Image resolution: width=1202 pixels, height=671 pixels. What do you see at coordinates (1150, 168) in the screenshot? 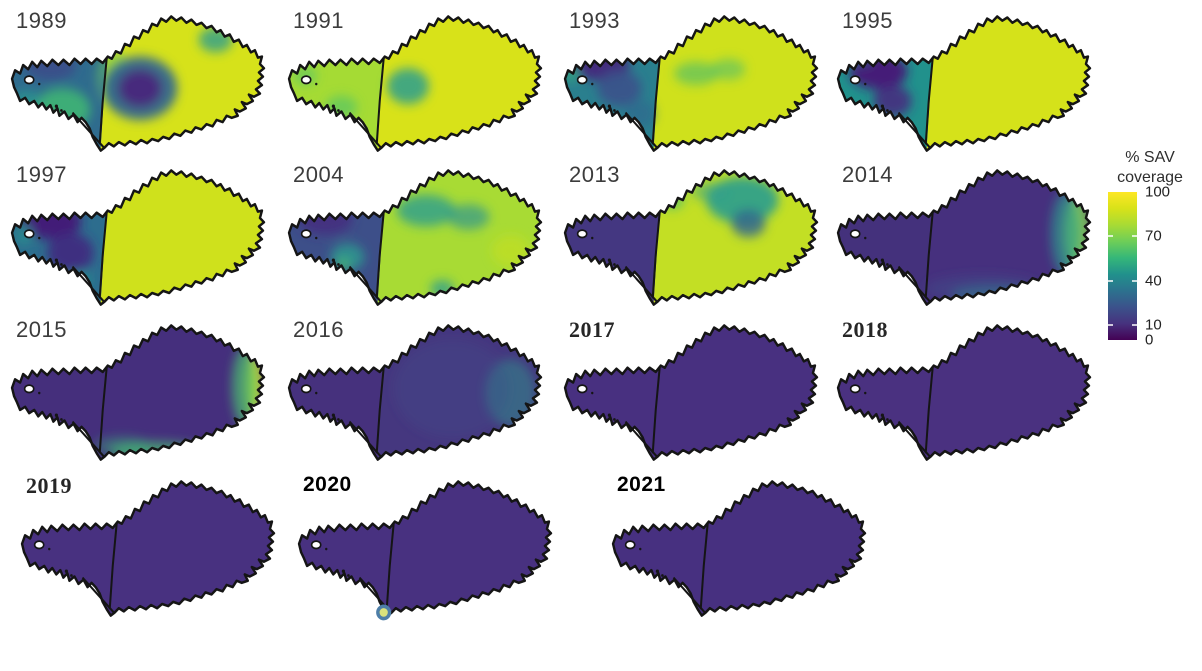
I see `legend-title: % SAV coverage` at bounding box center [1150, 168].